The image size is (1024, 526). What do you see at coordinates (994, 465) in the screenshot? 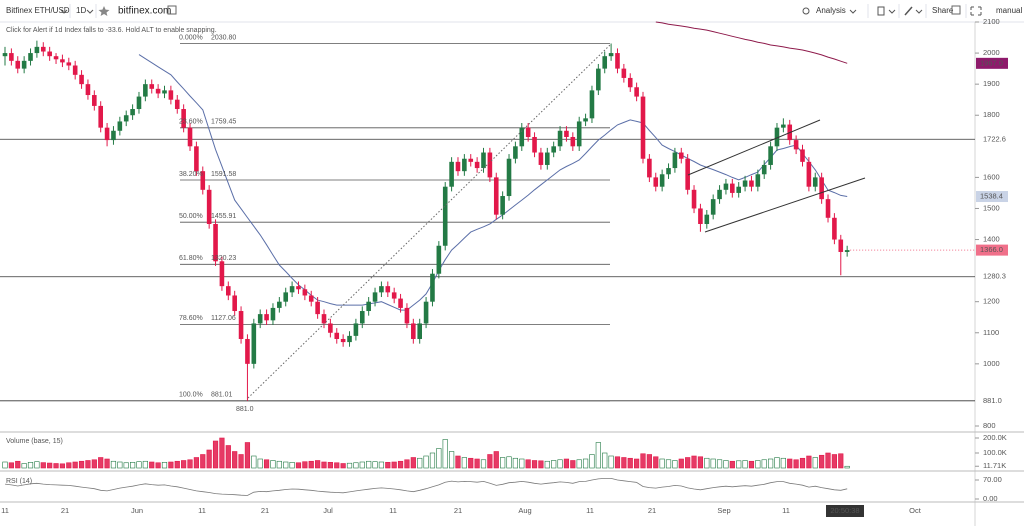
I see `volume-tick-label: 11.71K` at bounding box center [994, 465].